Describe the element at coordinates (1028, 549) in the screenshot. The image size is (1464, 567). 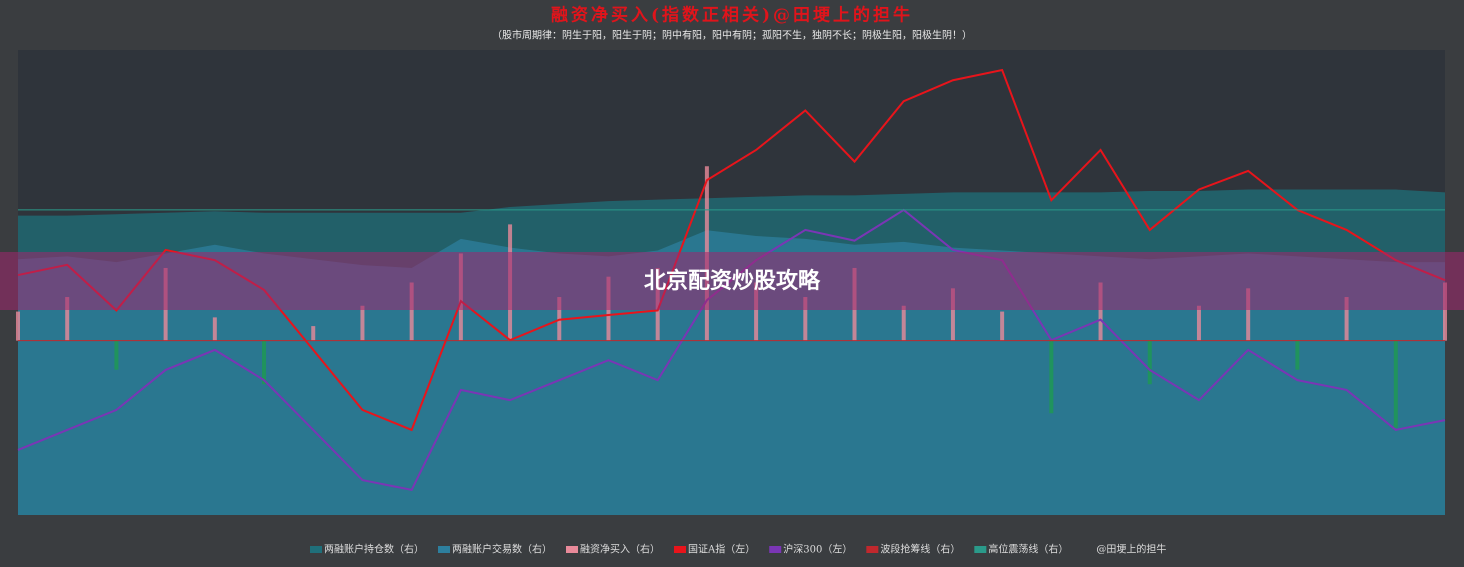
I see `legend-label: 高位震荡线（右）` at that location.